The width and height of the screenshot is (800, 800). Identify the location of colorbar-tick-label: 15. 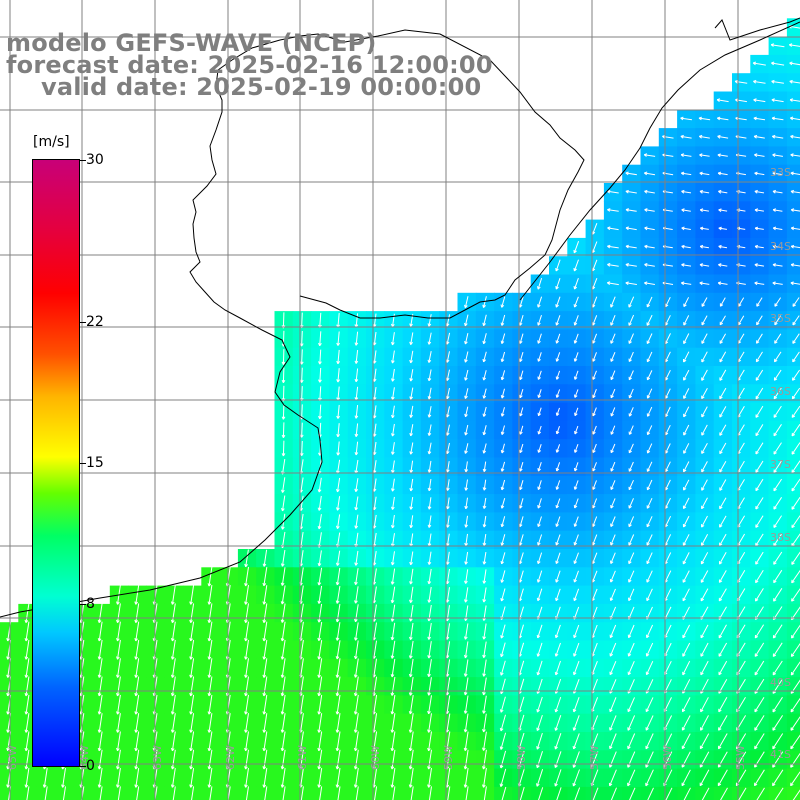
(95, 463).